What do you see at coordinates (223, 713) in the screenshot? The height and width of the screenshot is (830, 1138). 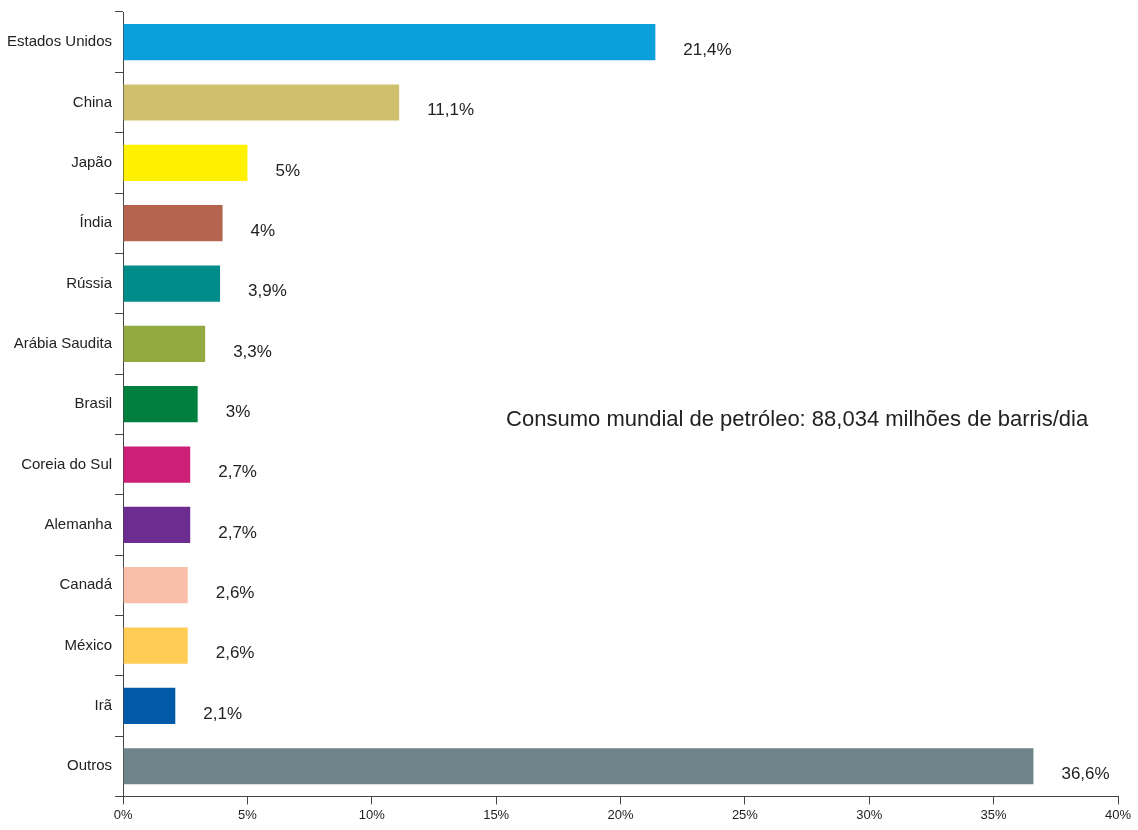 I see `data-label: 2,1%` at bounding box center [223, 713].